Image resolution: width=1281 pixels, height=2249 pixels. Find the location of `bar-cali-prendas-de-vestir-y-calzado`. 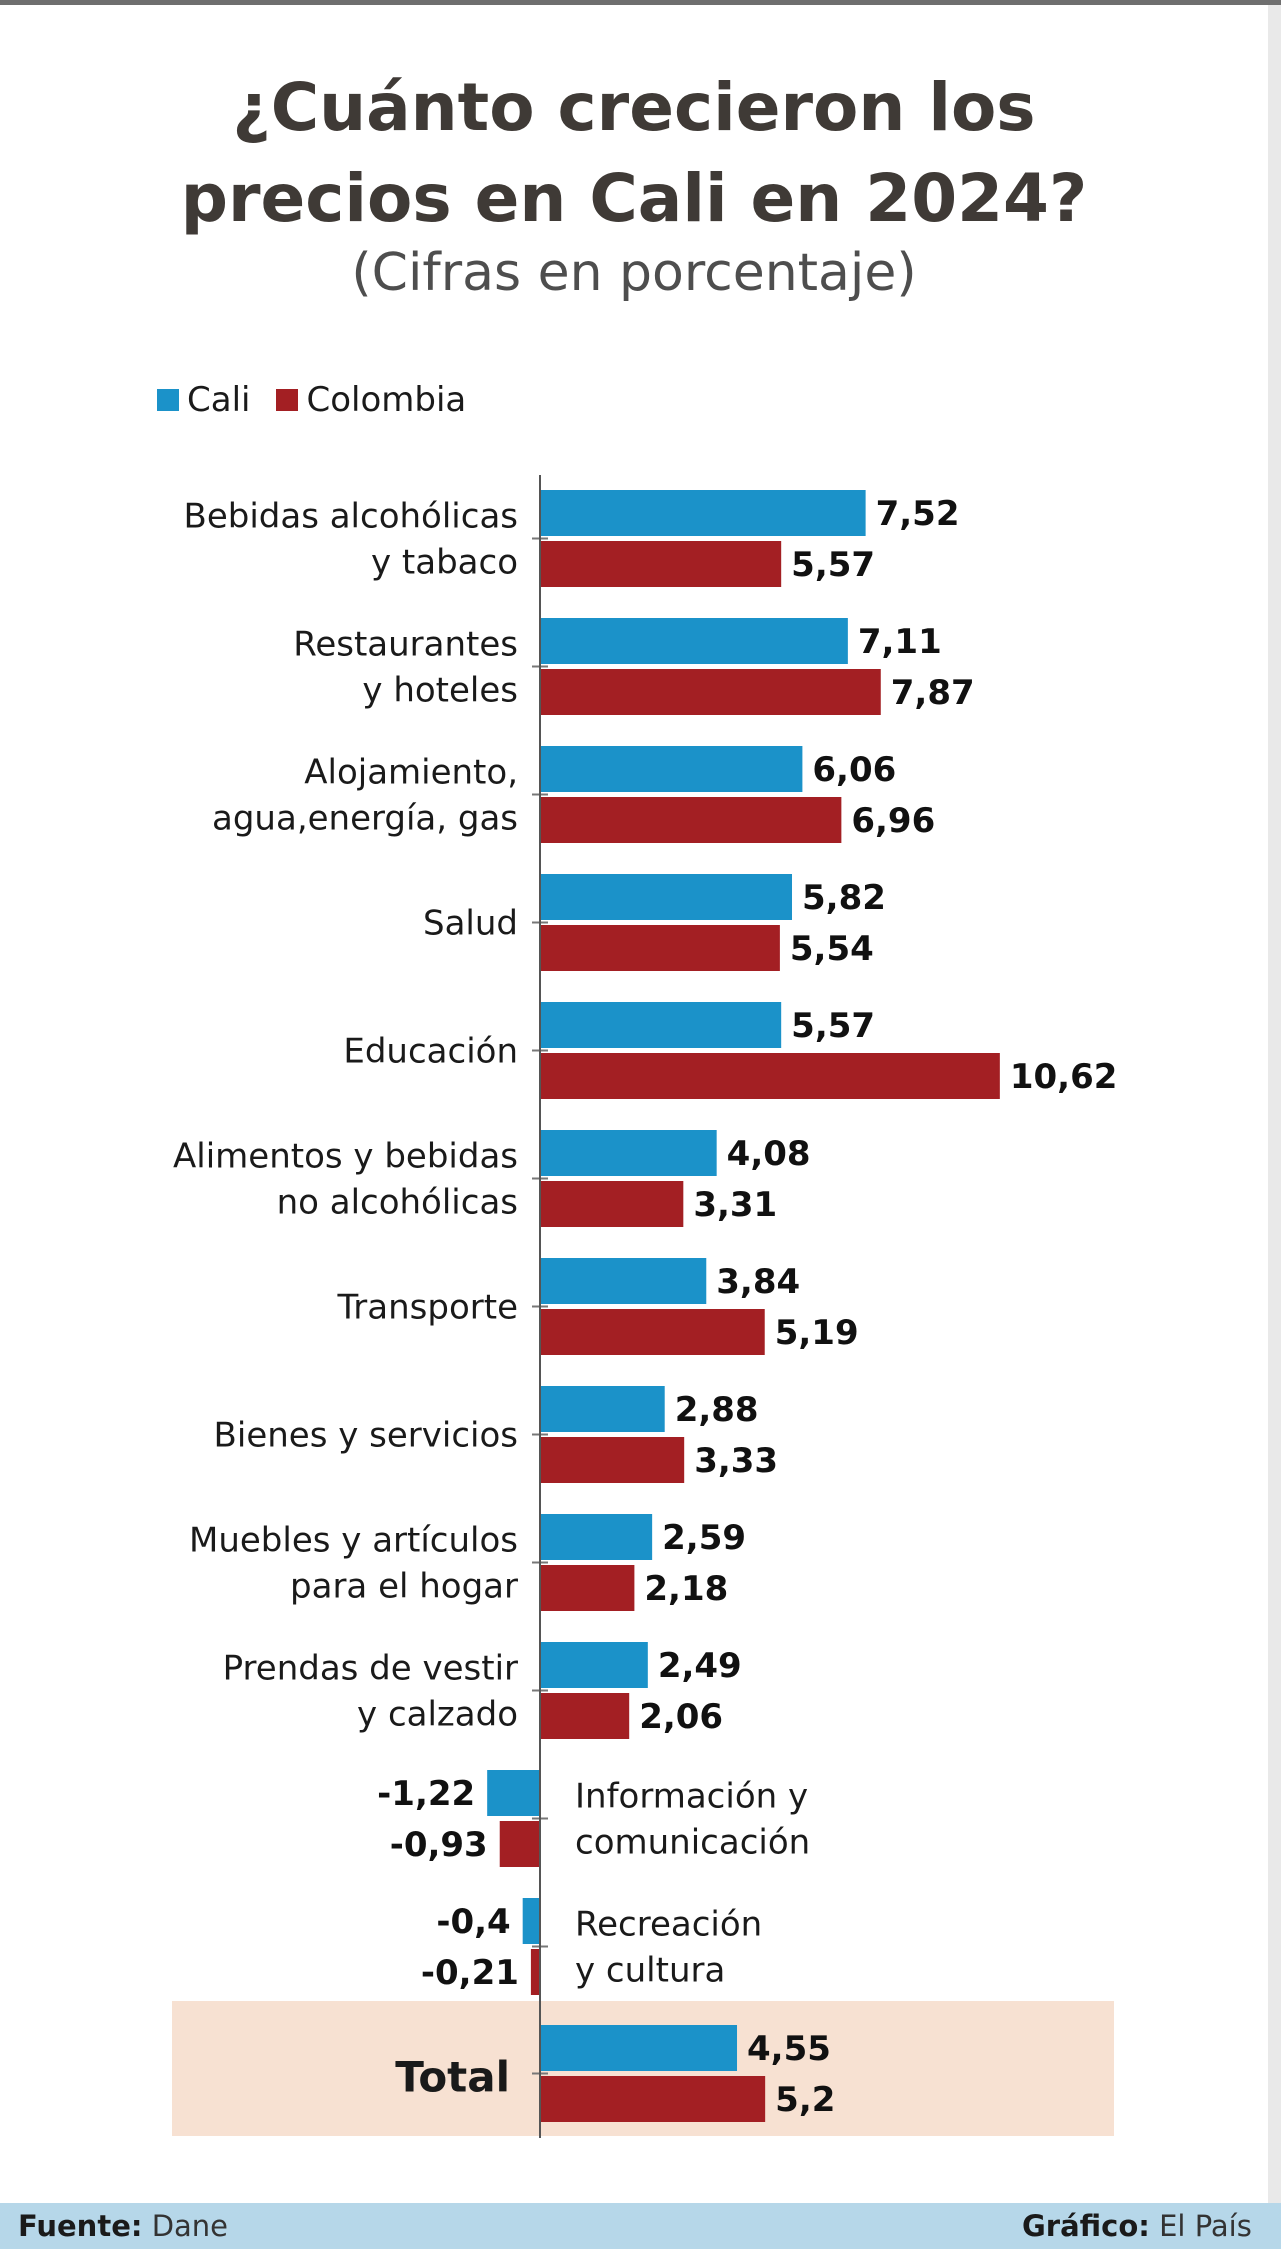

bar-cali-prendas-de-vestir-y-calzado is located at coordinates (594, 1665).